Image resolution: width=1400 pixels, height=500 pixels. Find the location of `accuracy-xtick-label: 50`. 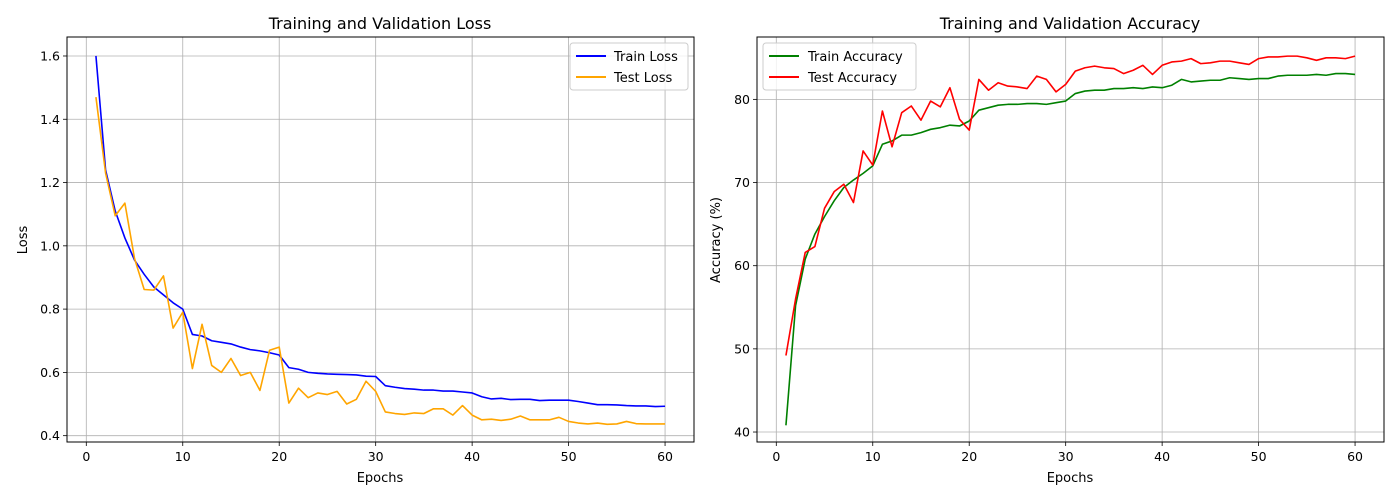

accuracy-xtick-label: 50 is located at coordinates (1259, 456).